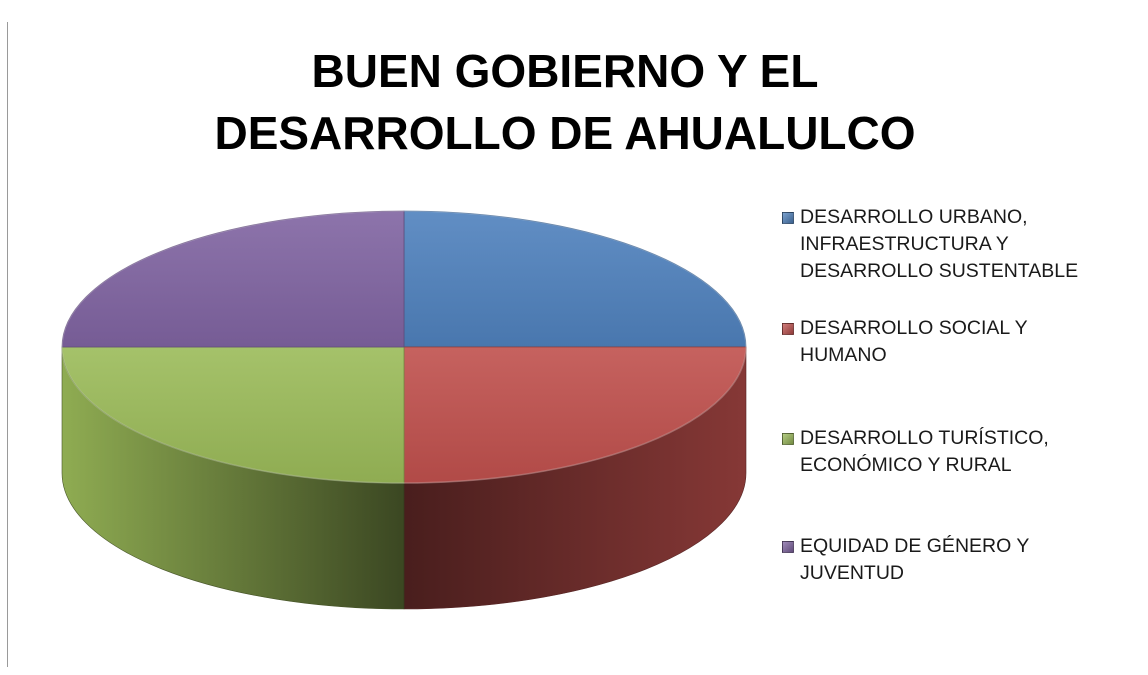 This screenshot has width=1148, height=675. What do you see at coordinates (924, 451) in the screenshot?
I see `legend-label: DESARROLLO TURÍSTICO, ECONÓMICO Y RURAL` at bounding box center [924, 451].